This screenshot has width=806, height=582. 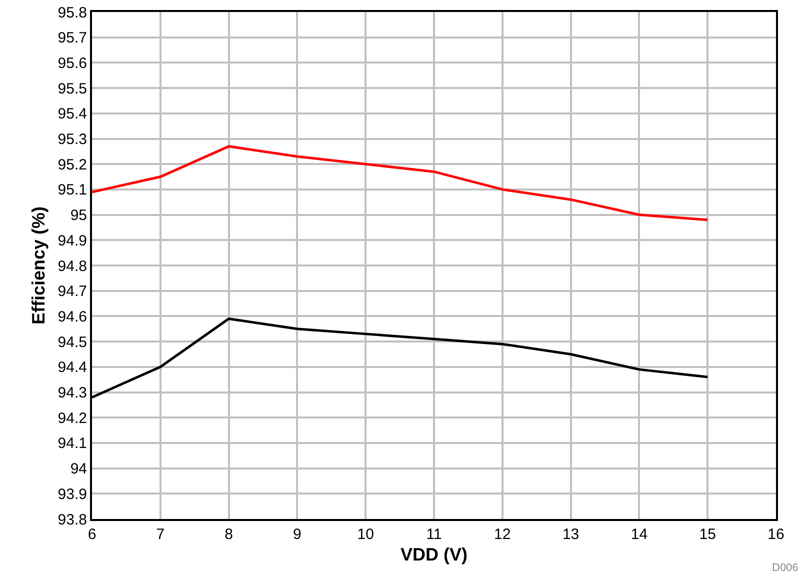 What do you see at coordinates (72, 443) in the screenshot?
I see `y-tick-label: 94.1` at bounding box center [72, 443].